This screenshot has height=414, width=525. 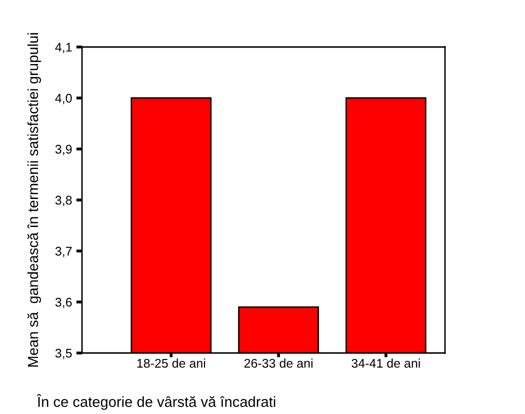 I want to click on y-tick-label: 3,8, so click(x=63, y=201).